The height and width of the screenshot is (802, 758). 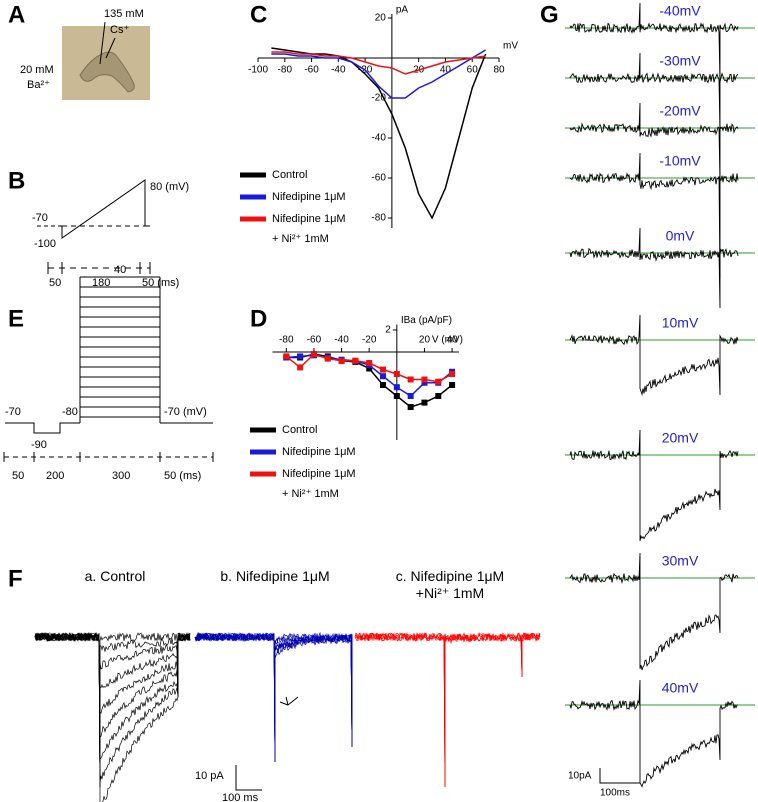 I want to click on trace-title-text: b. Nifedipine 1μM, so click(x=275, y=576).